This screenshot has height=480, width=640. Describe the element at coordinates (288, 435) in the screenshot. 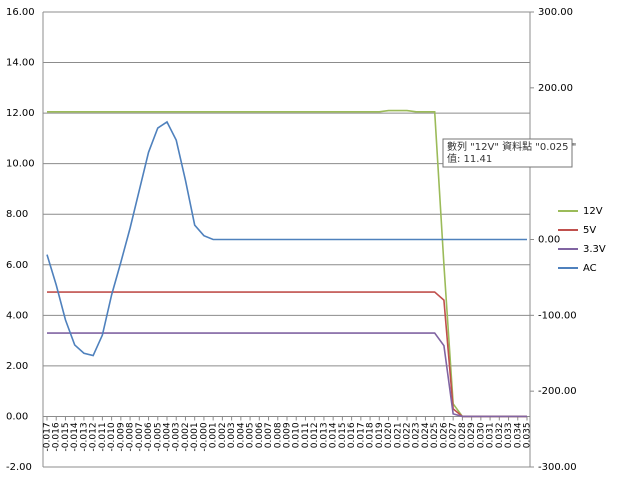

I see `x-tick-label: 0.009` at that location.